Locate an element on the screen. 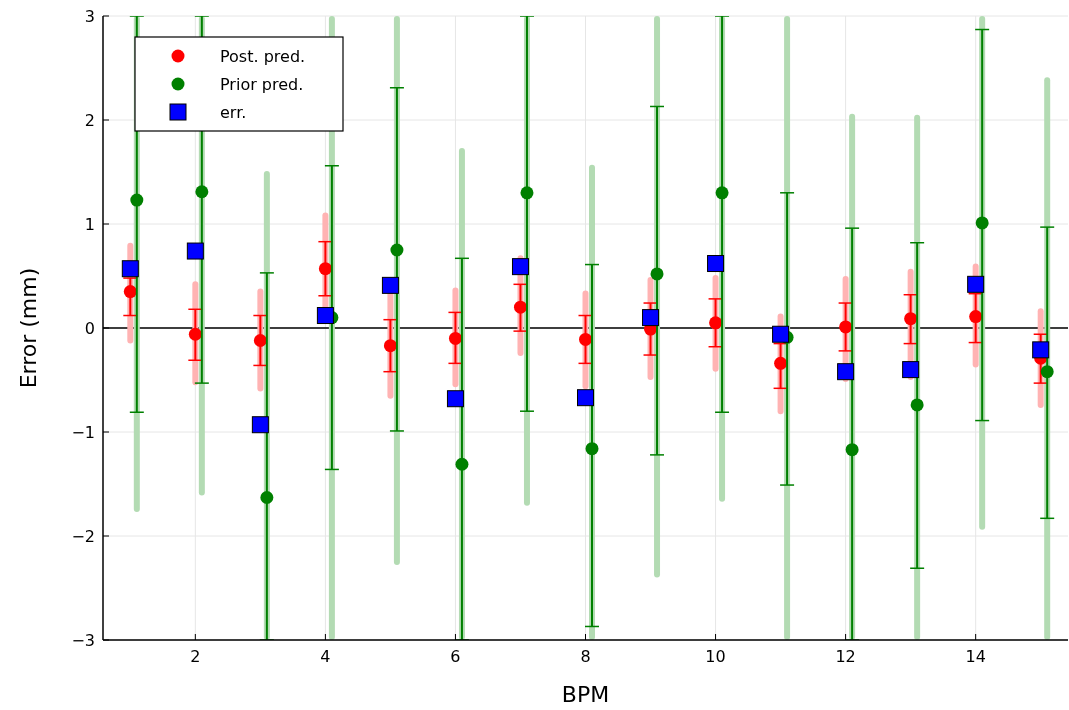  x-tick-label: 6 is located at coordinates (455, 656).